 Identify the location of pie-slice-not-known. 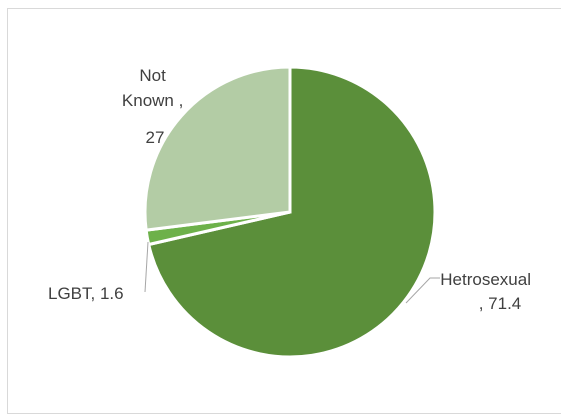
(217, 148).